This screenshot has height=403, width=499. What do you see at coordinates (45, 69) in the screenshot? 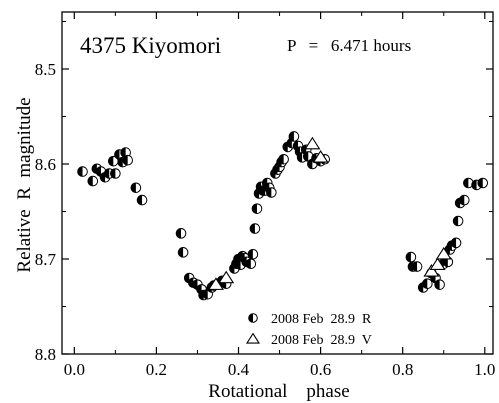
I see `y-tick-label: 8.5` at bounding box center [45, 69].